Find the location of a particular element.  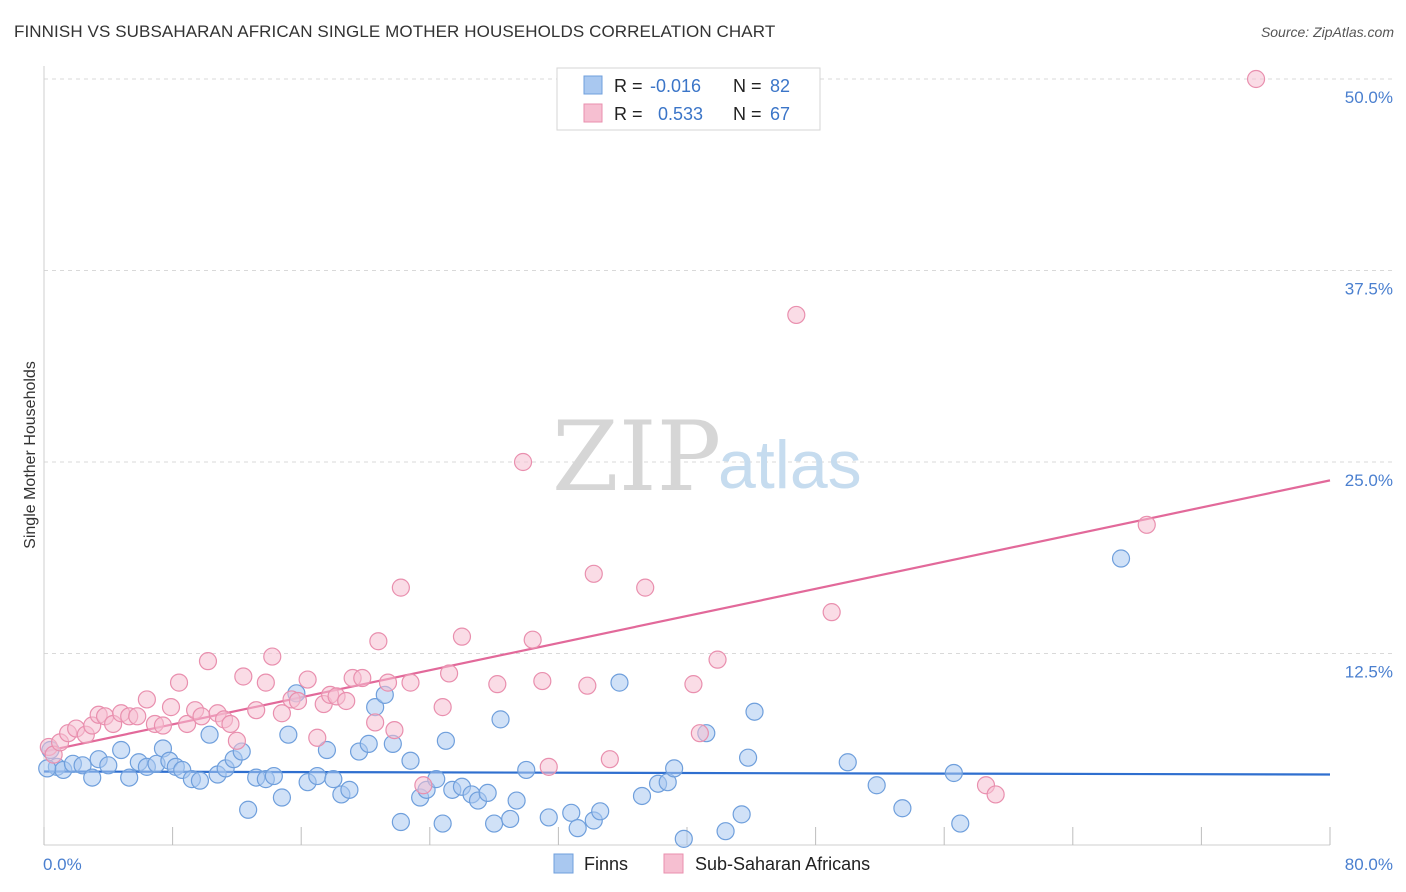

legend-r-value-subsaharan: 0.533 is located at coordinates (680, 114).